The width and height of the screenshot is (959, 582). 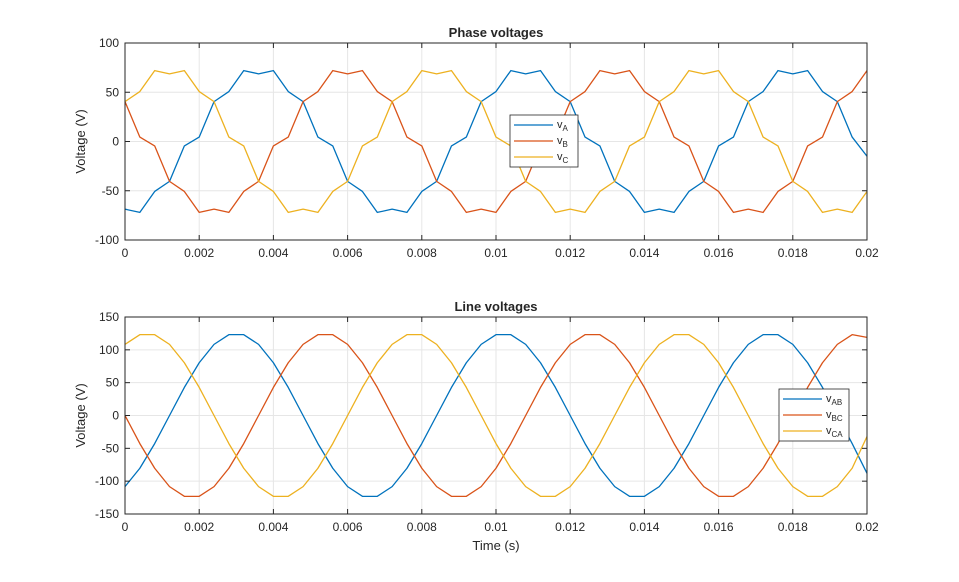 I want to click on legend-label-vC: vC, so click(x=563, y=158).